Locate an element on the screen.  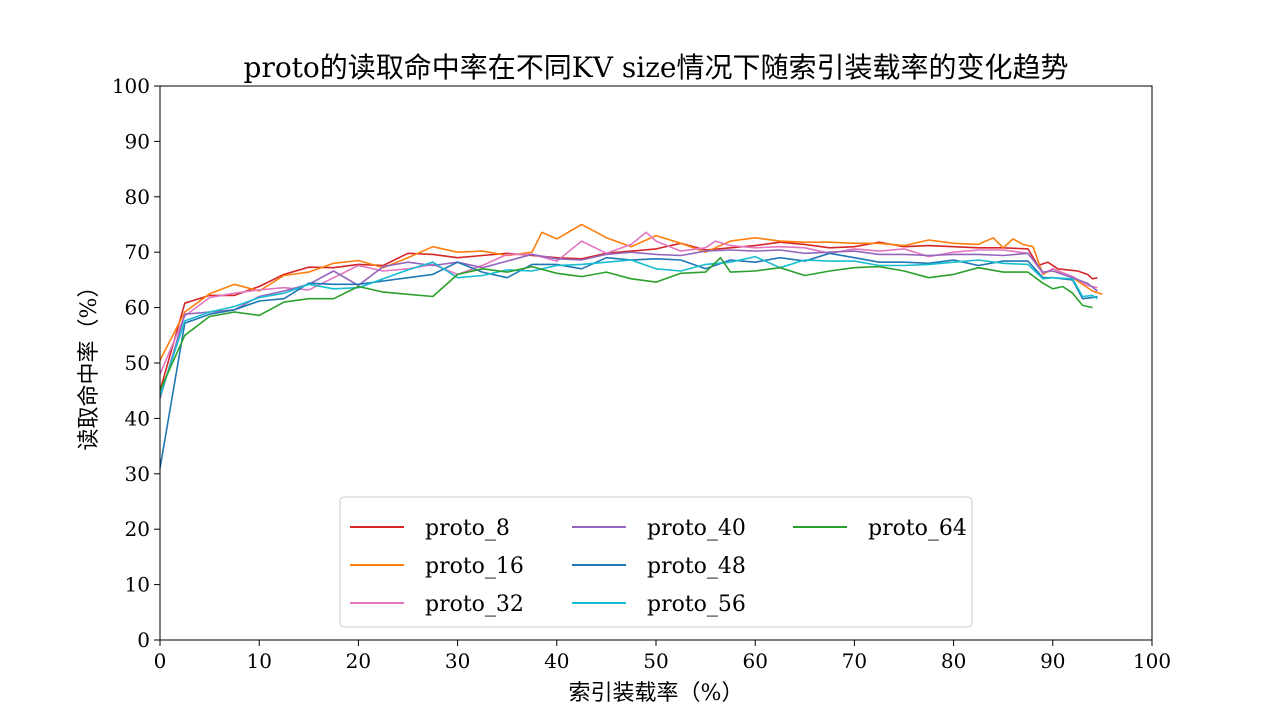
y-tick-label: 10 is located at coordinates (137, 585).